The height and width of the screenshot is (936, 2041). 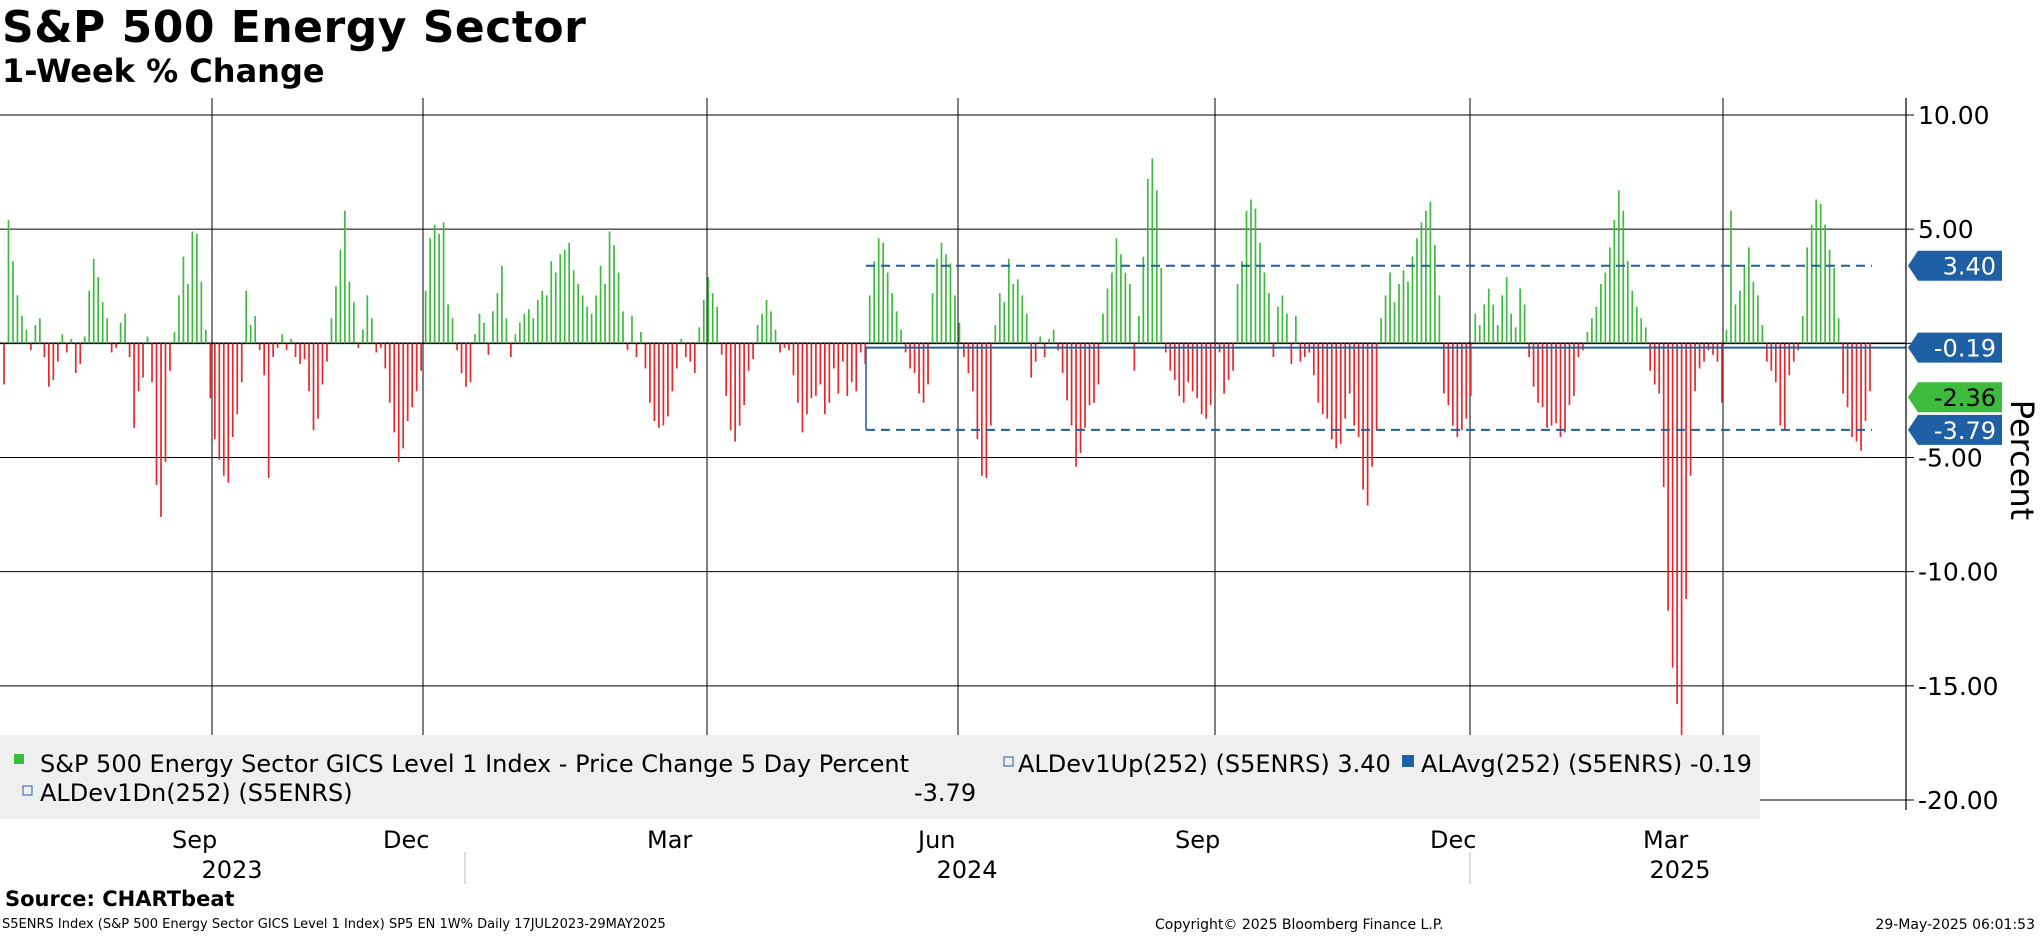 I want to click on y-axis-label: Percent, so click(x=2022, y=460).